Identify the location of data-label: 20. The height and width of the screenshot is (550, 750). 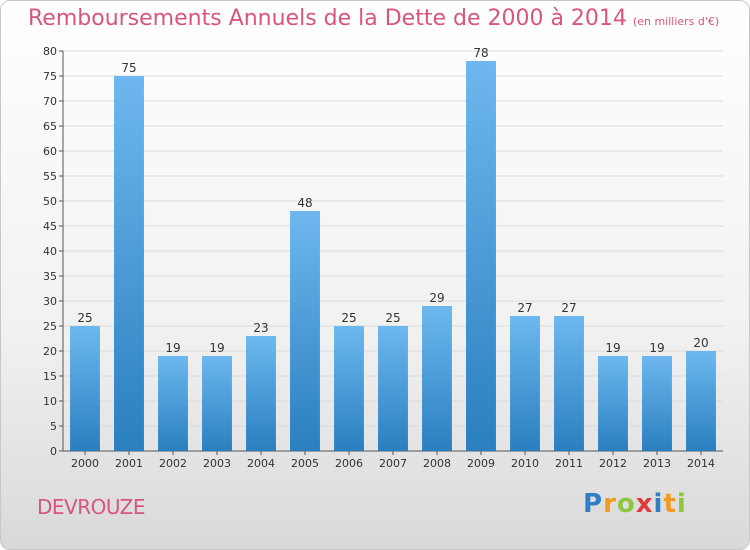
(700, 343).